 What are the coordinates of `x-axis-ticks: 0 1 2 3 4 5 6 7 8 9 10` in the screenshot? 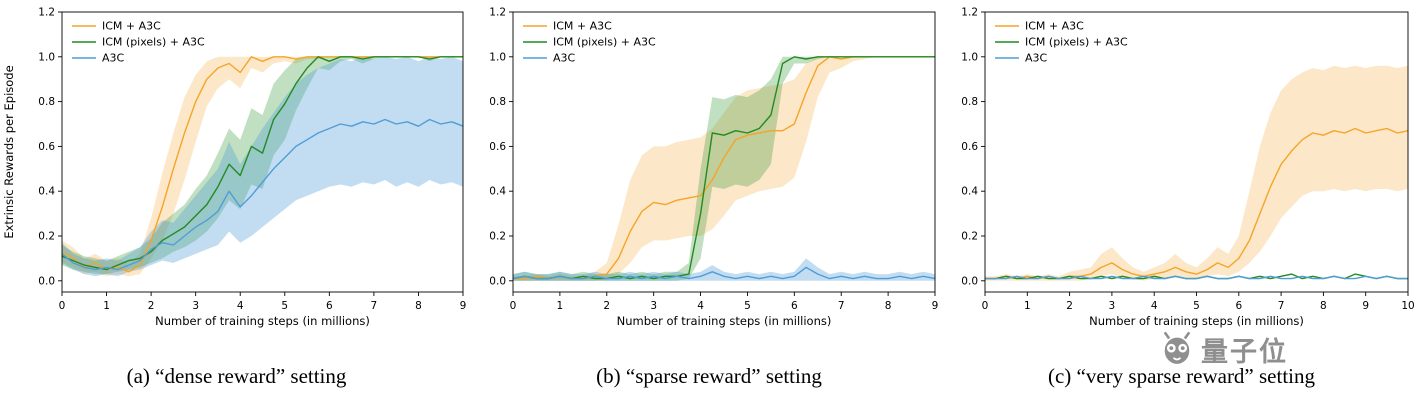 It's located at (1198, 302).